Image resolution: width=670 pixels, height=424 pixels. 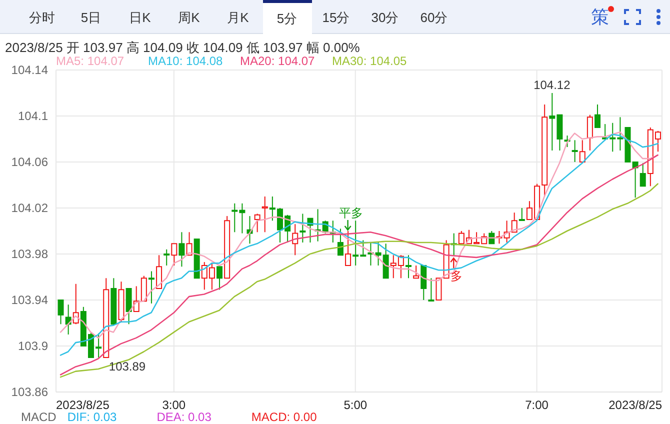 What do you see at coordinates (434, 18) in the screenshot?
I see `category-label: 60分` at bounding box center [434, 18].